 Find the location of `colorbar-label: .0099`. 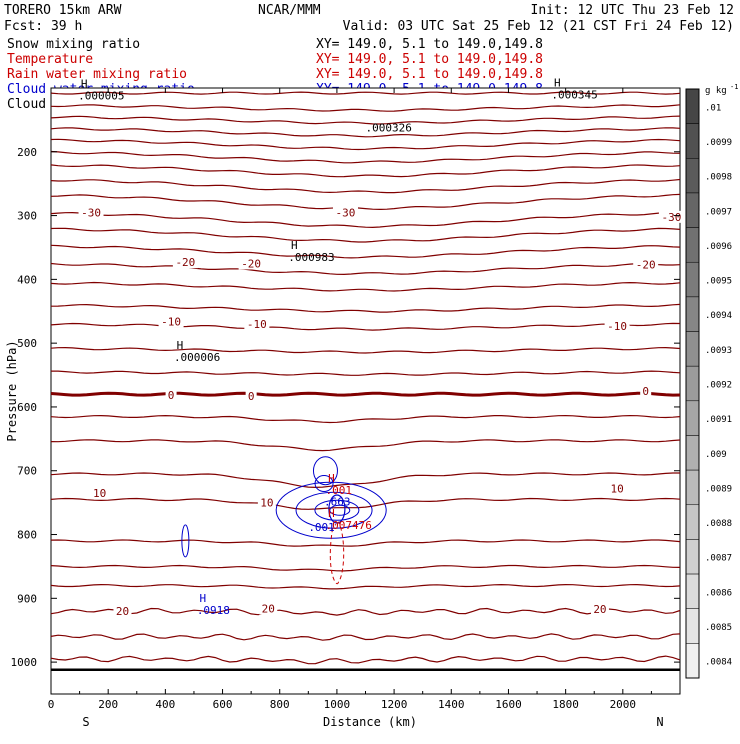

colorbar-label: .0099 is located at coordinates (718, 143).